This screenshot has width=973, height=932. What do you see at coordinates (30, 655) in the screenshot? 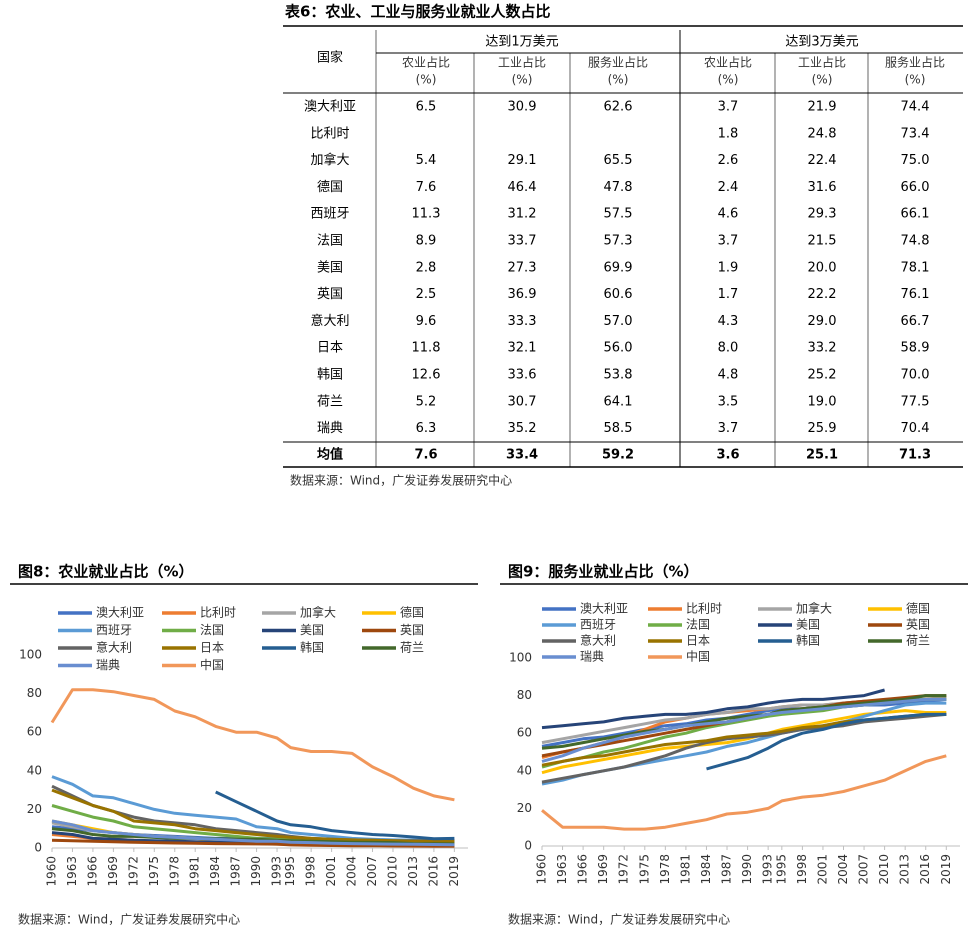
I see `y-tick-label: 100` at bounding box center [30, 655].